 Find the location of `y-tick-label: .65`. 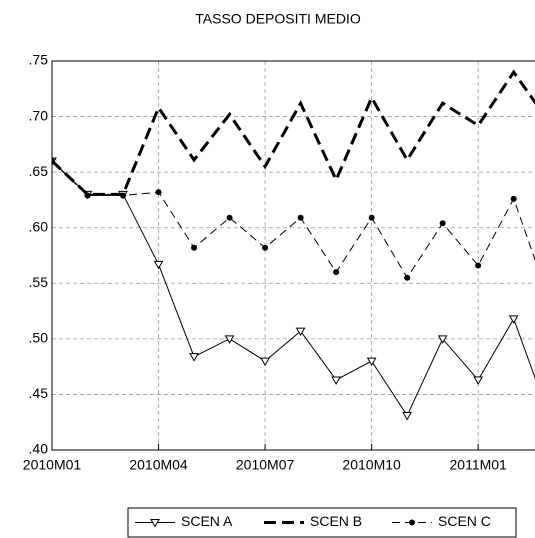

y-tick-label: .65 is located at coordinates (39, 171).